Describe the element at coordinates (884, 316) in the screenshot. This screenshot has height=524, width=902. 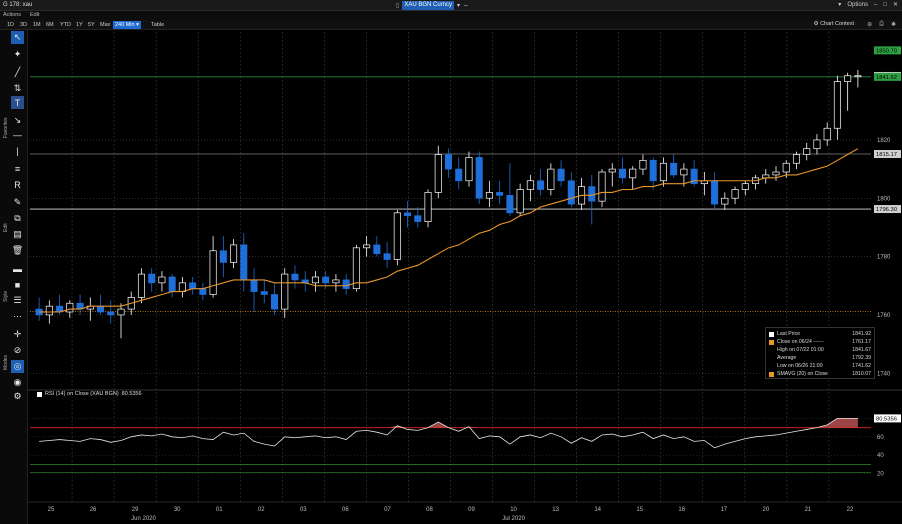
I see `price-tick-label: 1760` at that location.